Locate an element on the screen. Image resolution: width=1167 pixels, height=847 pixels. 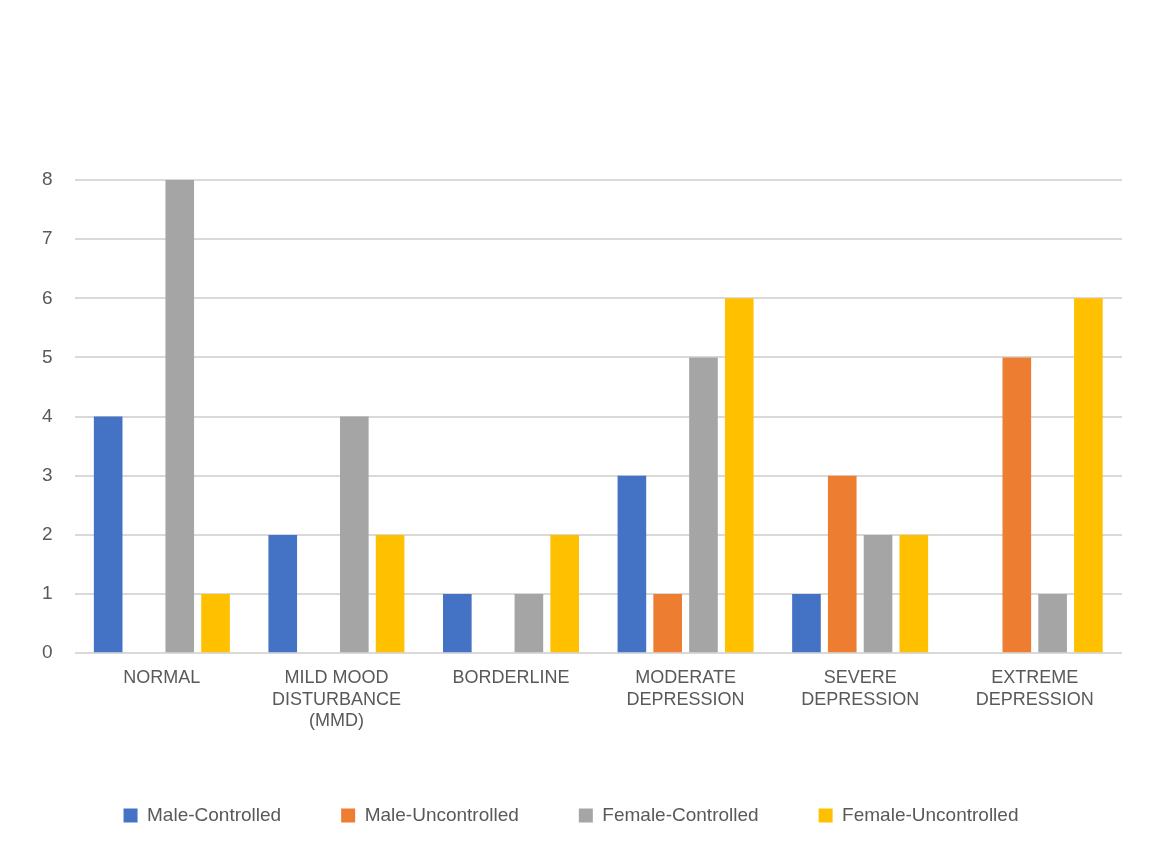
x-tick-label: EXTREME DEPRESSION is located at coordinates (1034, 687).